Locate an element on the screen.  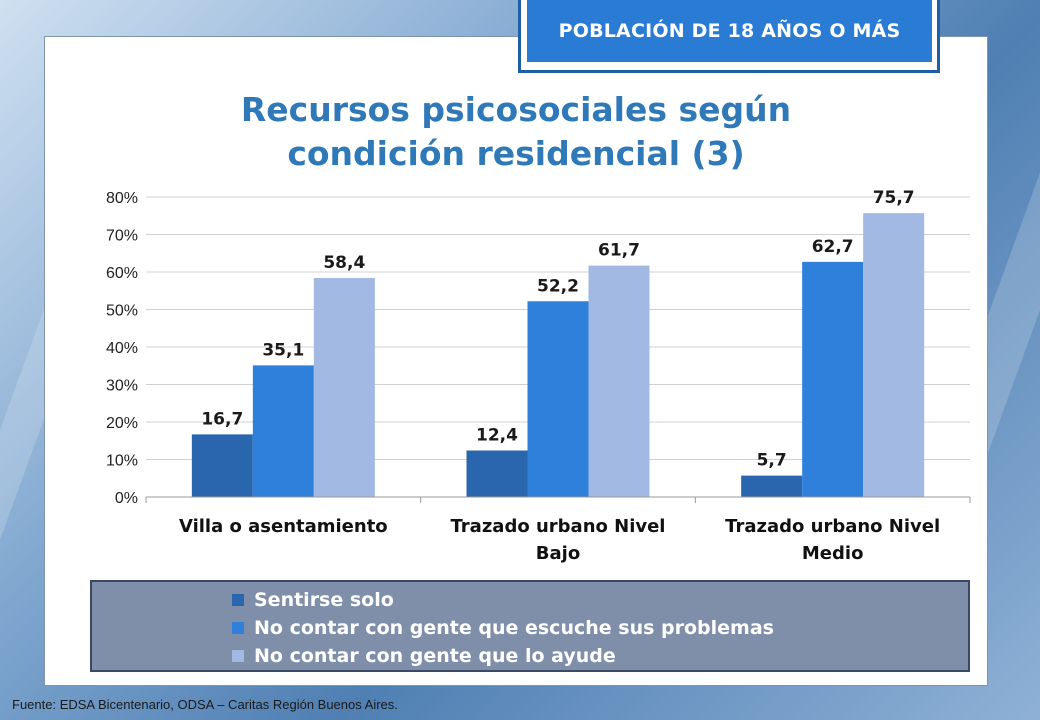
x-category-label: Medio is located at coordinates (833, 553).